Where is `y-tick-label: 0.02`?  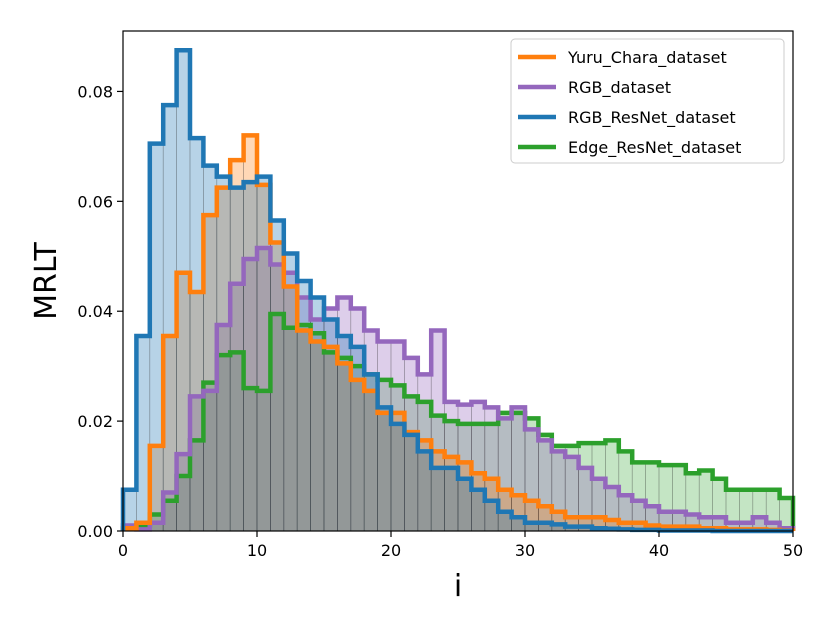 y-tick-label: 0.02 is located at coordinates (95, 421).